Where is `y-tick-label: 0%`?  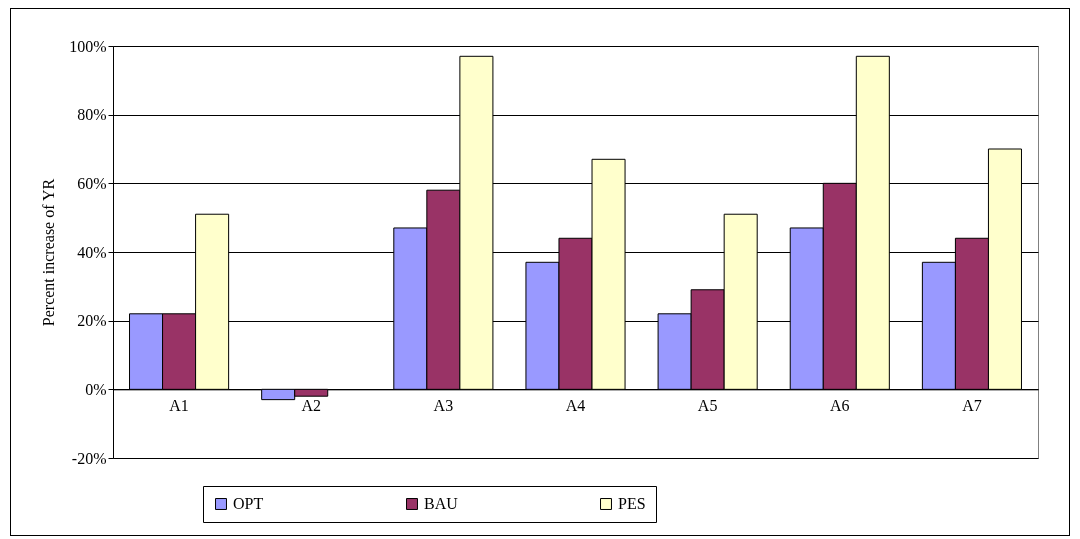 y-tick-label: 0% is located at coordinates (96, 389).